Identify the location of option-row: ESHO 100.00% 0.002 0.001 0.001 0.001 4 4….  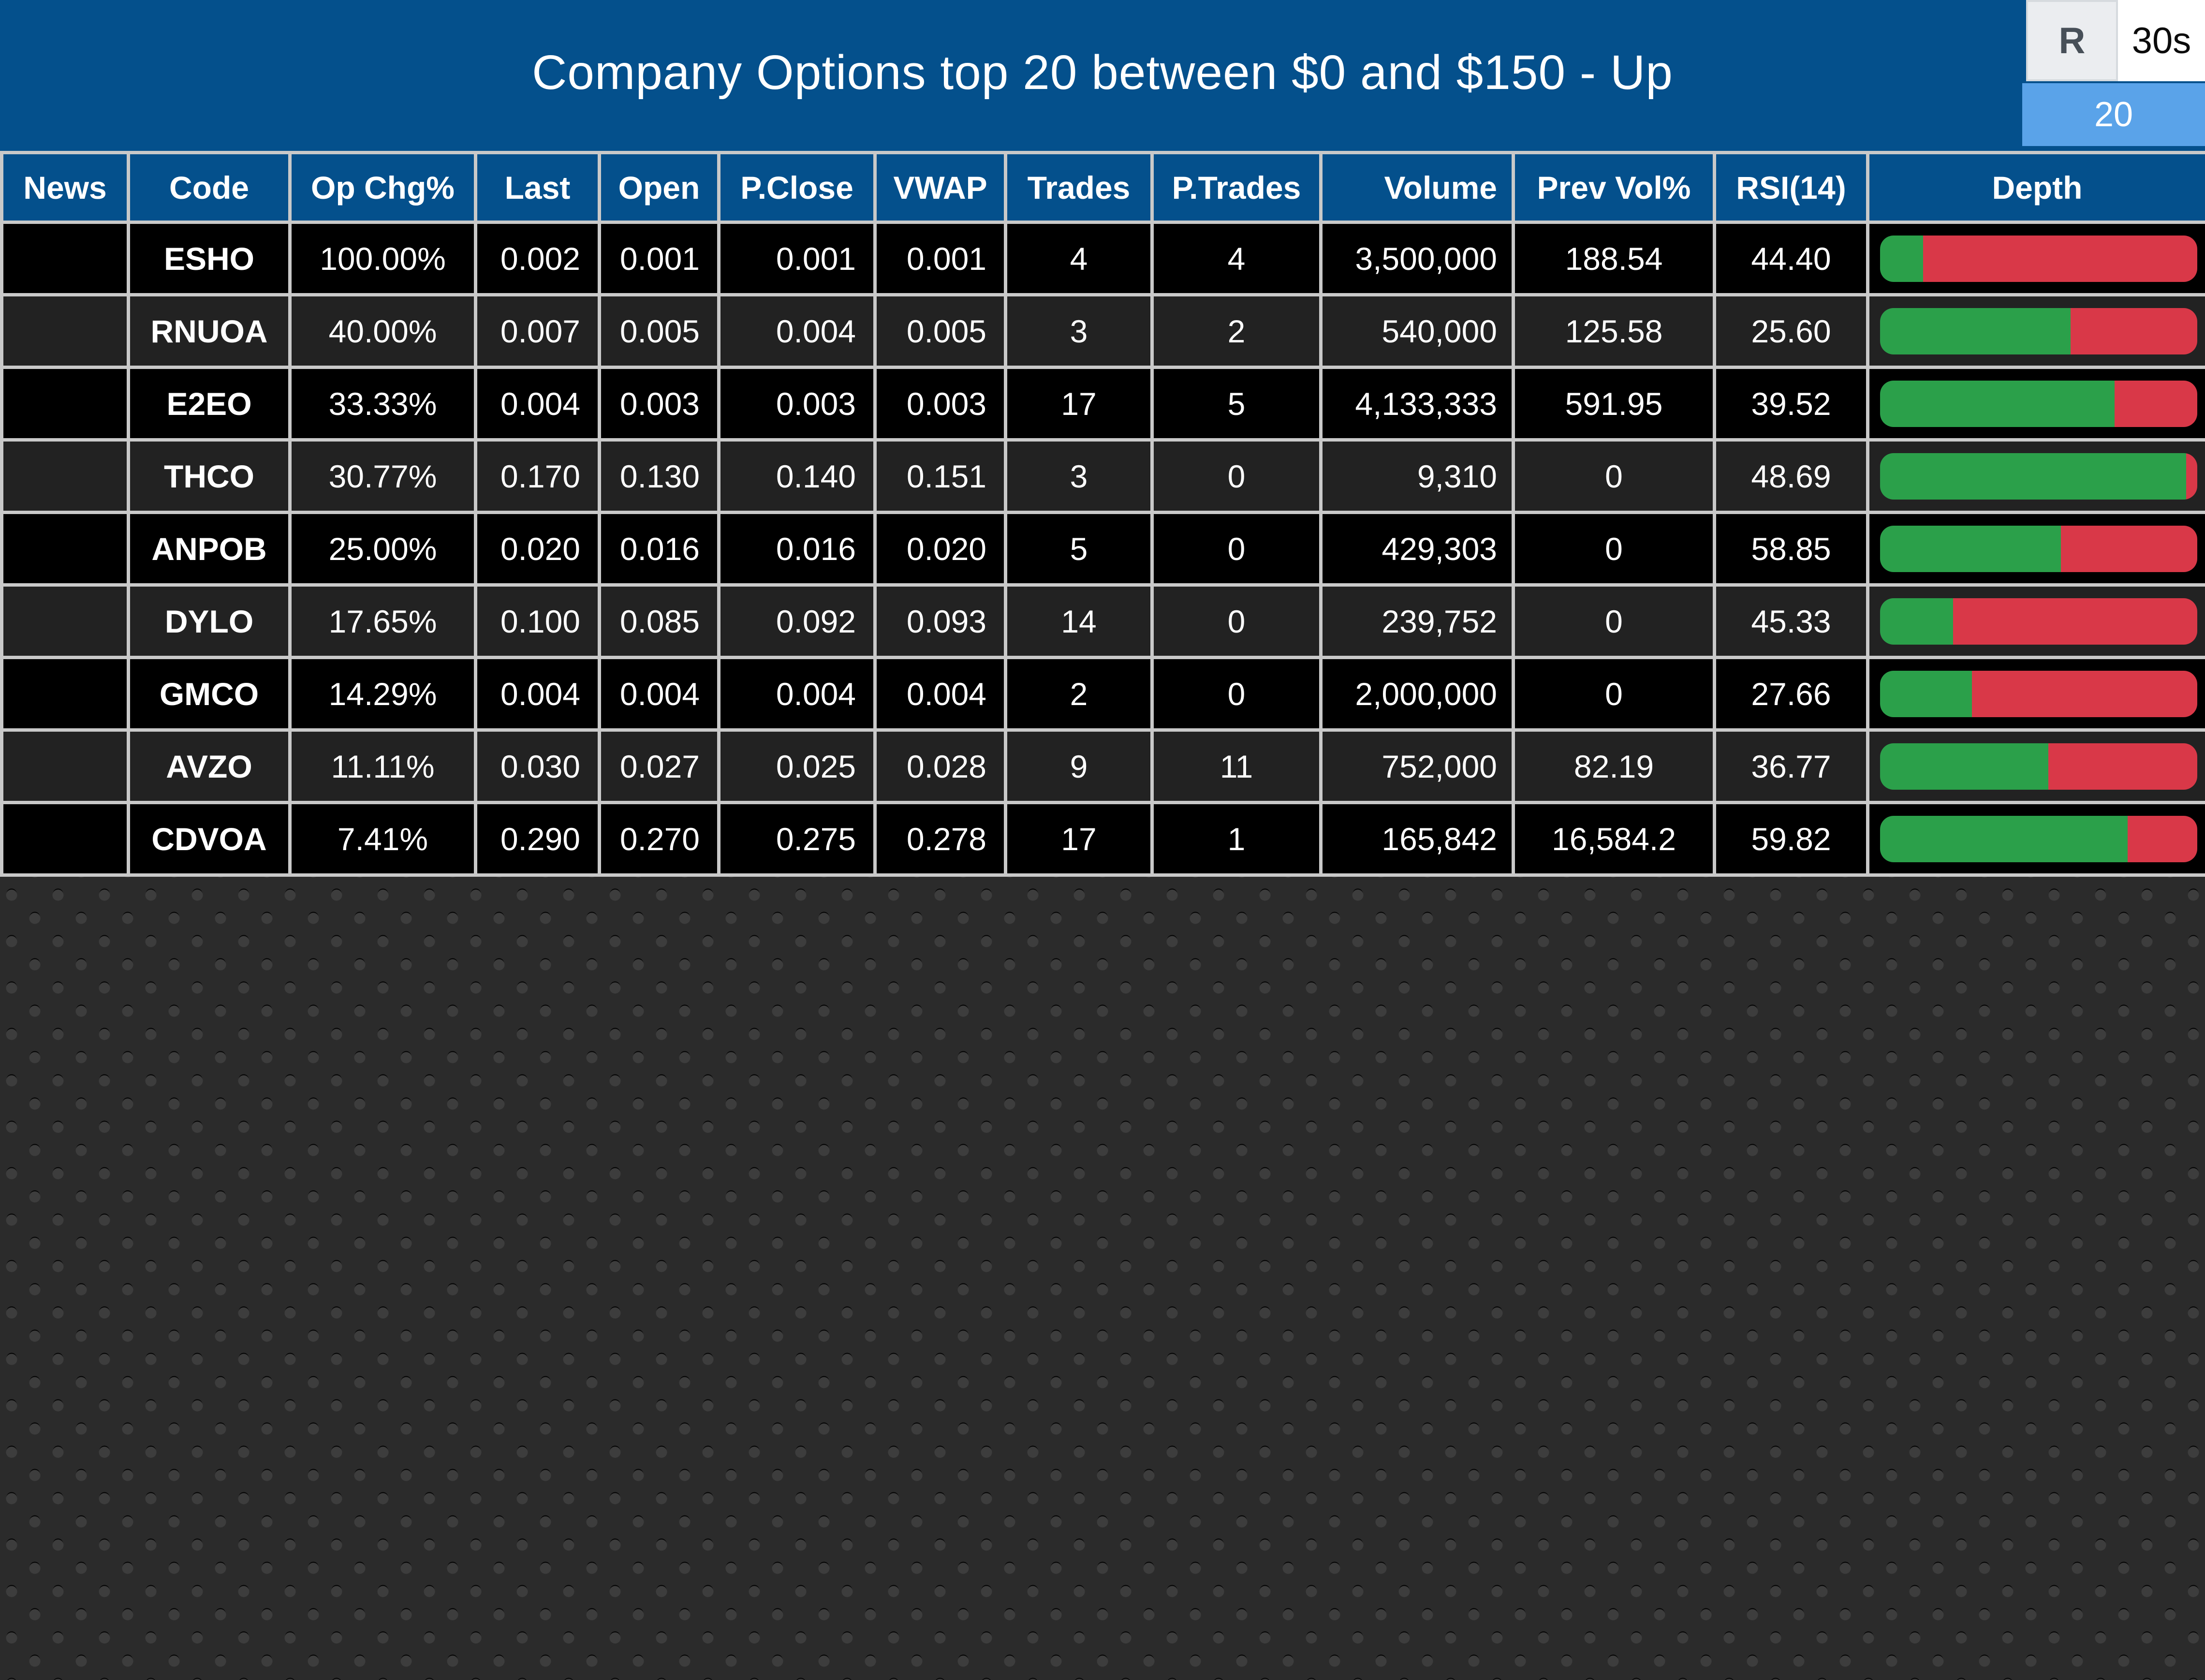
(1102, 259).